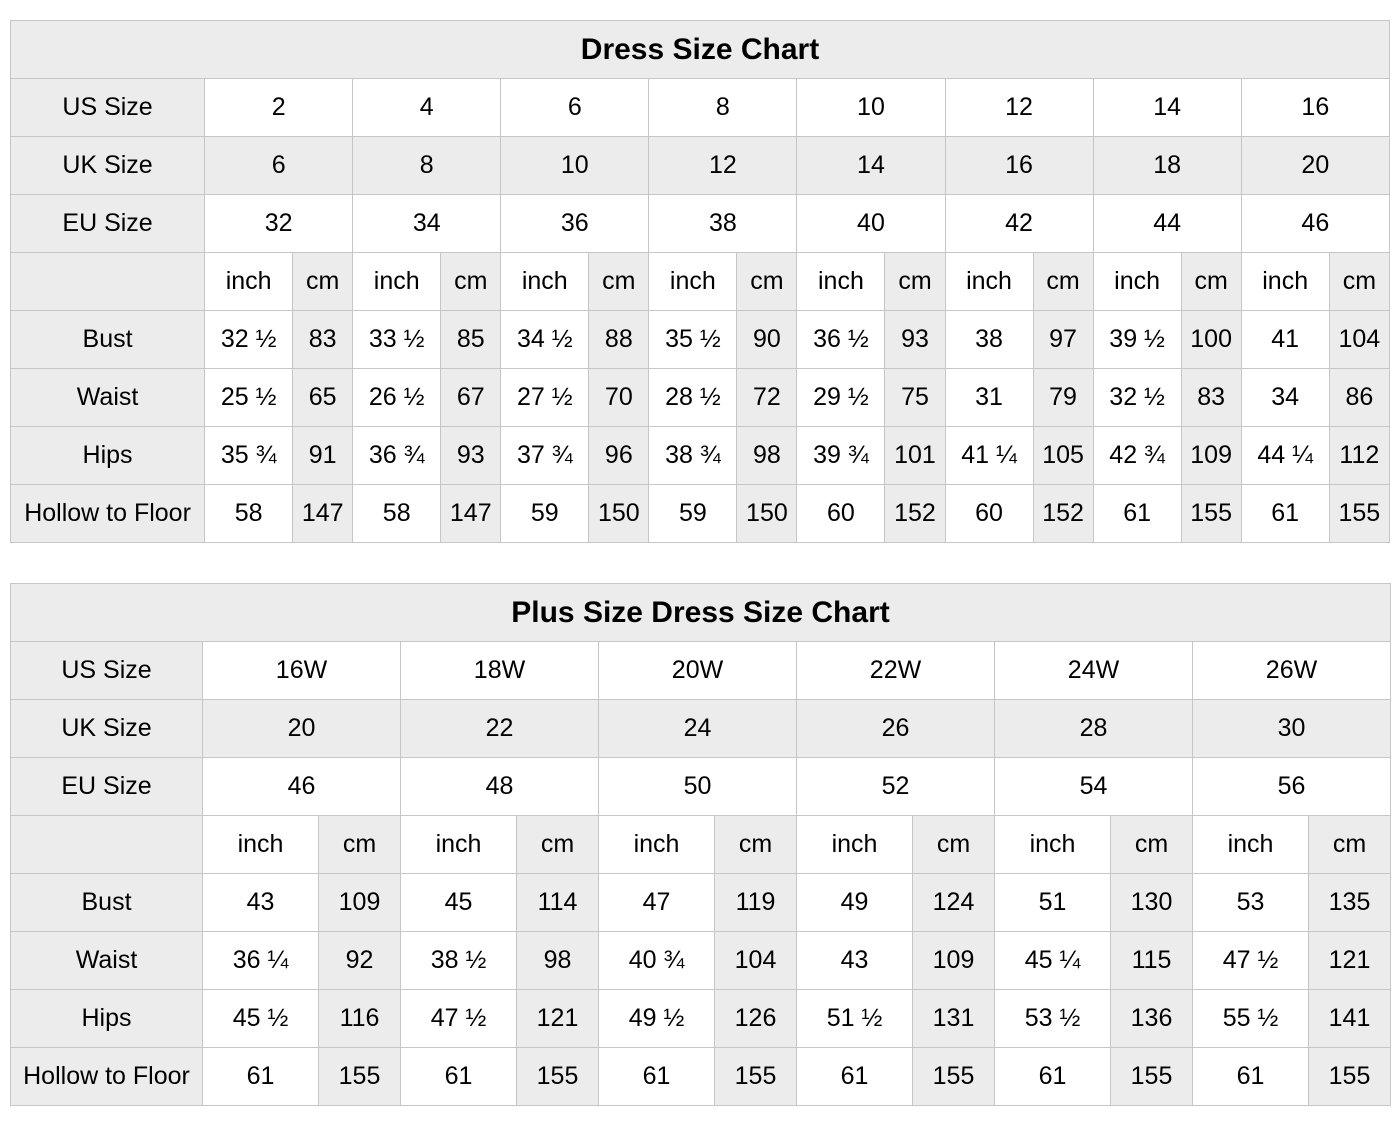 The height and width of the screenshot is (1141, 1400). I want to click on size-value-cell: 46, so click(1315, 223).